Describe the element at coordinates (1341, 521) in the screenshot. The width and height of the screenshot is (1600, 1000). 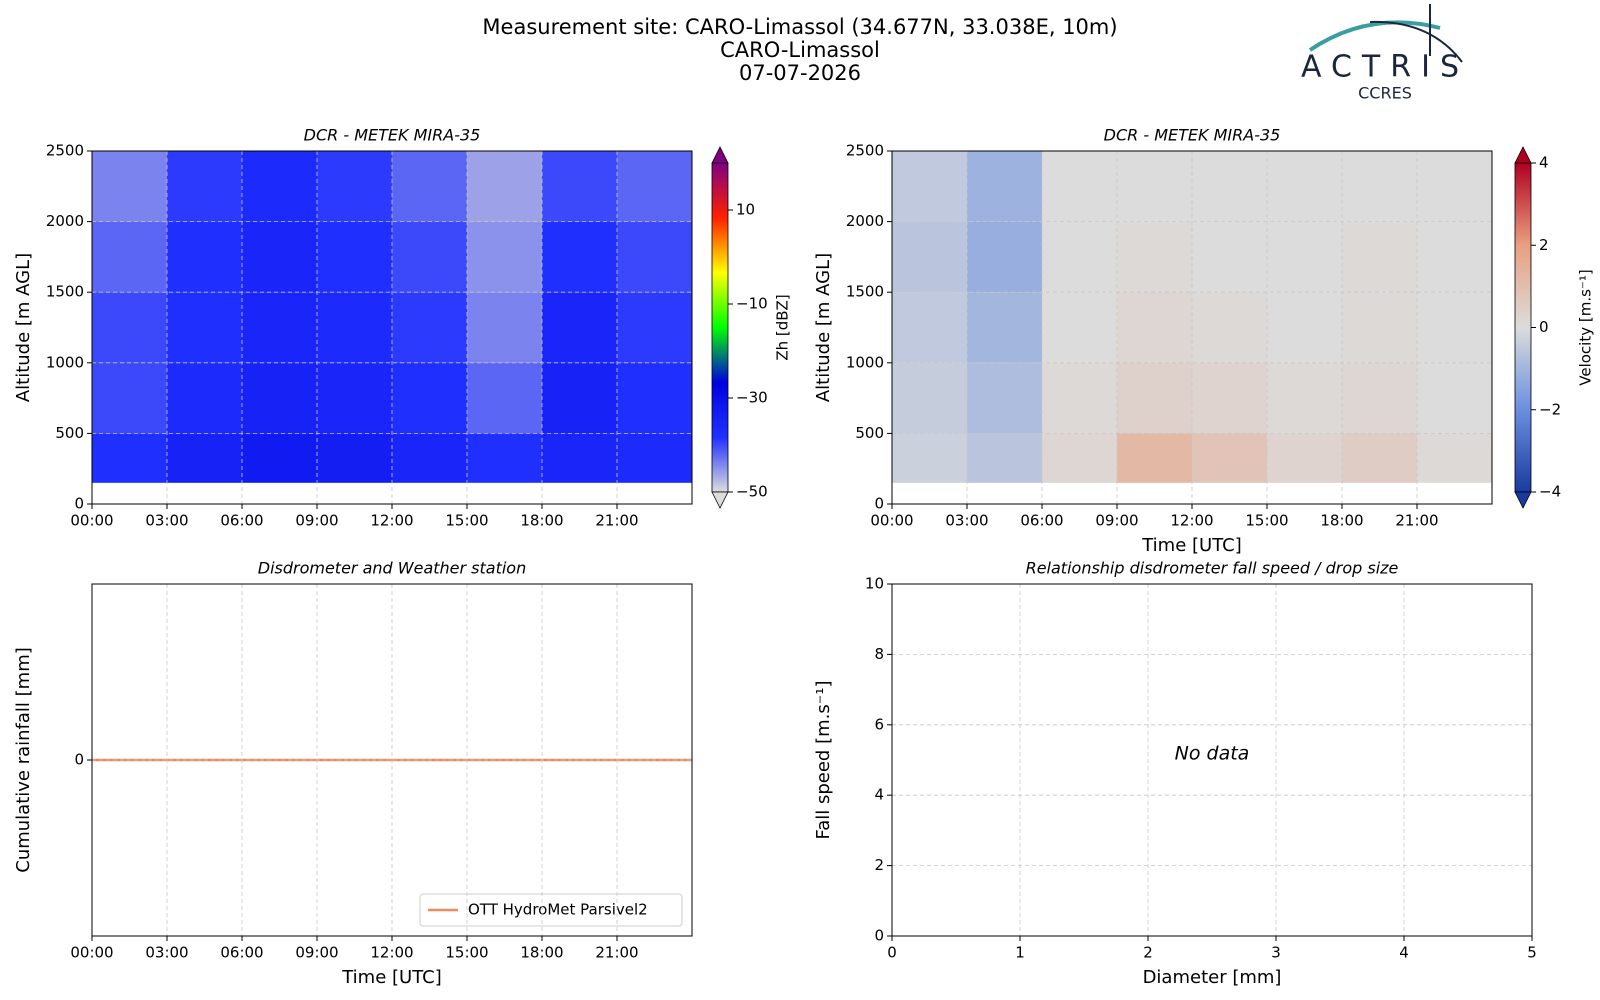
I see `x-tick-label: 18:00` at that location.